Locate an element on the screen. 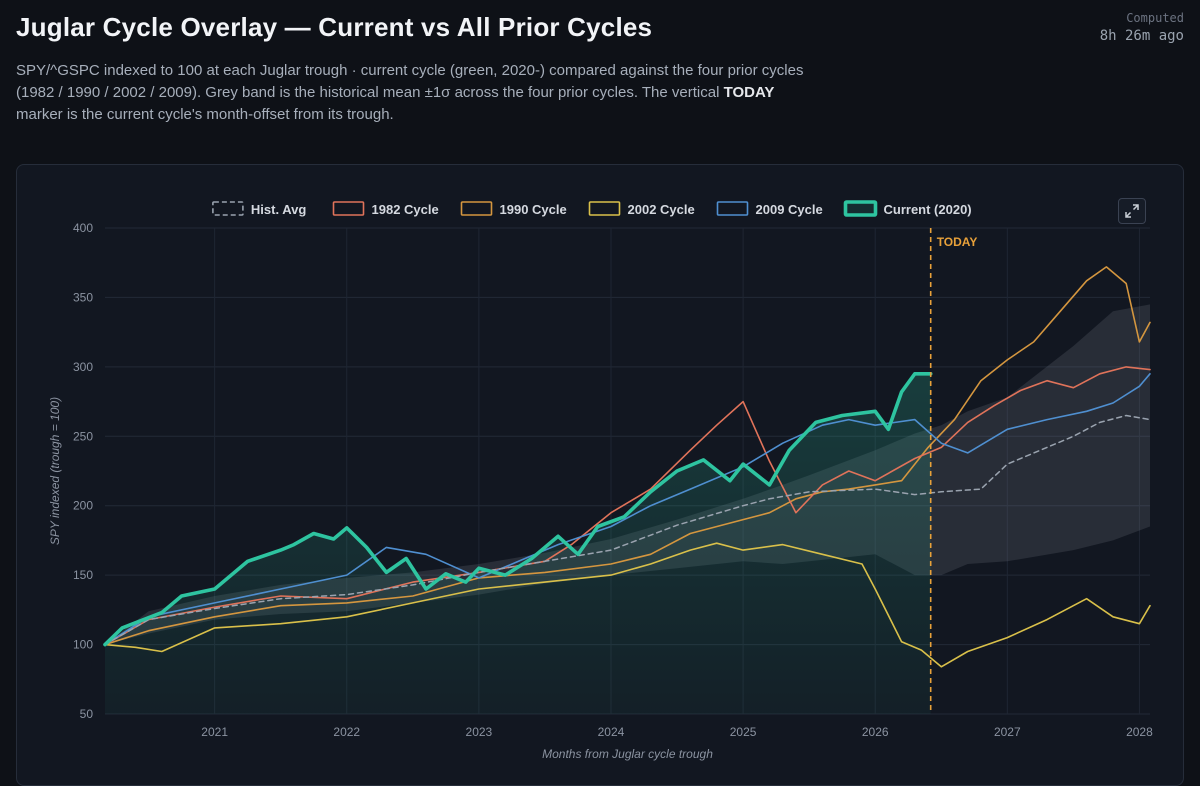  y-tick-label: 300 is located at coordinates (83, 367).